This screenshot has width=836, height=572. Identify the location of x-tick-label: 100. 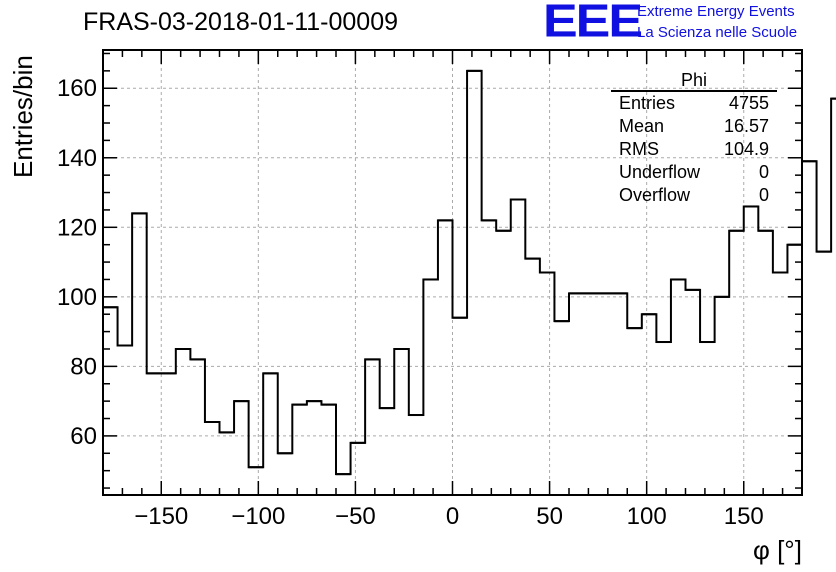
(647, 516).